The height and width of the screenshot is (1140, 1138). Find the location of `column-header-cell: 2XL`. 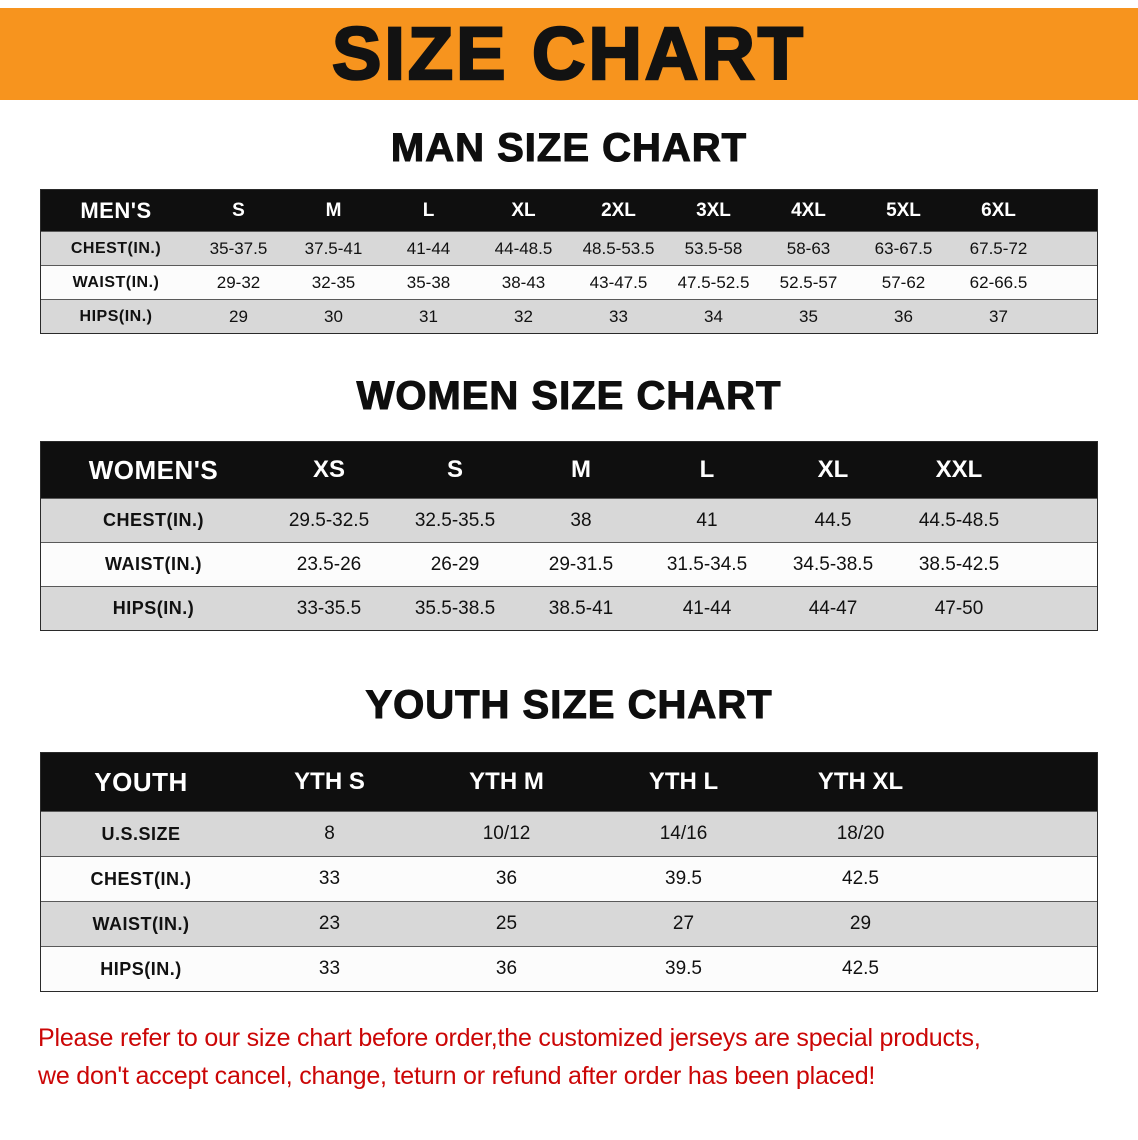

column-header-cell: 2XL is located at coordinates (618, 210).